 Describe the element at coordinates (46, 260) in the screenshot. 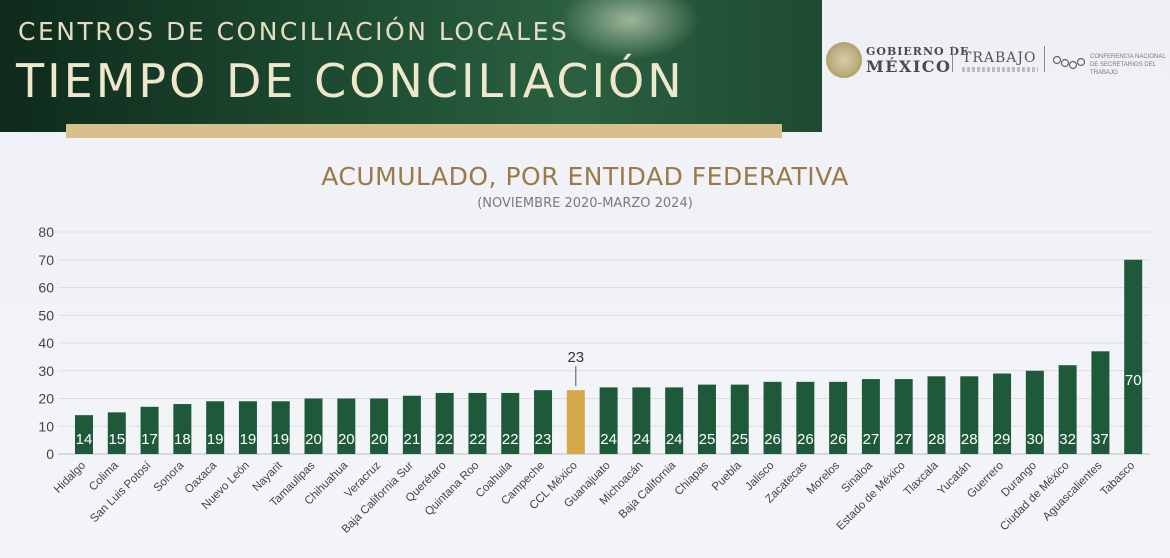

I see `y-tick-label: 70` at that location.